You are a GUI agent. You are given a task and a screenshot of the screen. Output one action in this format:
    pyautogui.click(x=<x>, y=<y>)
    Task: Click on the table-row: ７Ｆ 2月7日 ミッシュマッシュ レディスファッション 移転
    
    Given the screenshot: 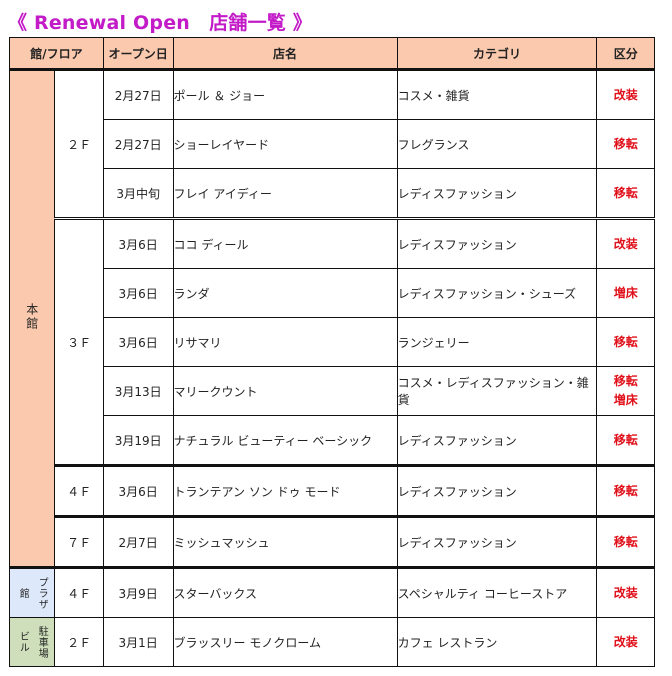 What is the action you would take?
    pyautogui.click(x=332, y=541)
    